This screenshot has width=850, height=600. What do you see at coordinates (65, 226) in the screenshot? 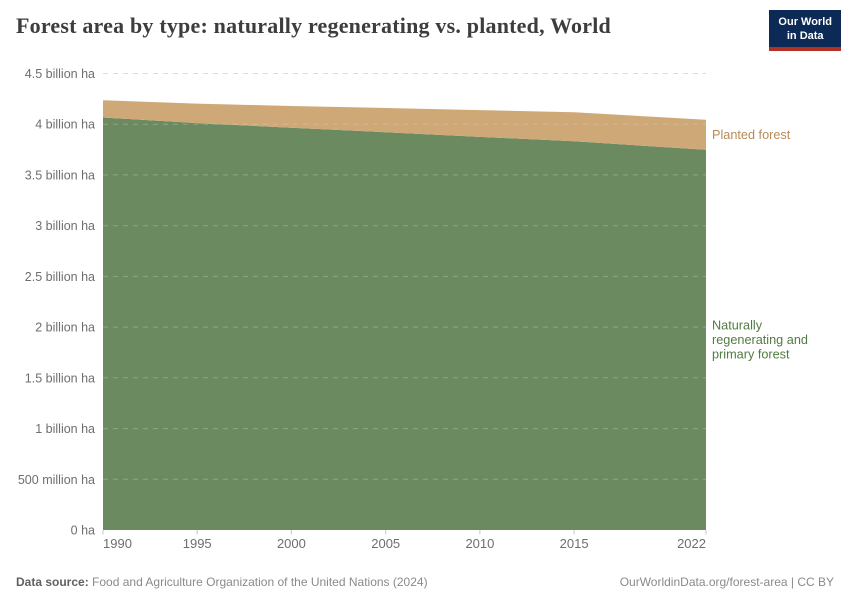
I see `y-axis-label: 3 billion ha` at bounding box center [65, 226].